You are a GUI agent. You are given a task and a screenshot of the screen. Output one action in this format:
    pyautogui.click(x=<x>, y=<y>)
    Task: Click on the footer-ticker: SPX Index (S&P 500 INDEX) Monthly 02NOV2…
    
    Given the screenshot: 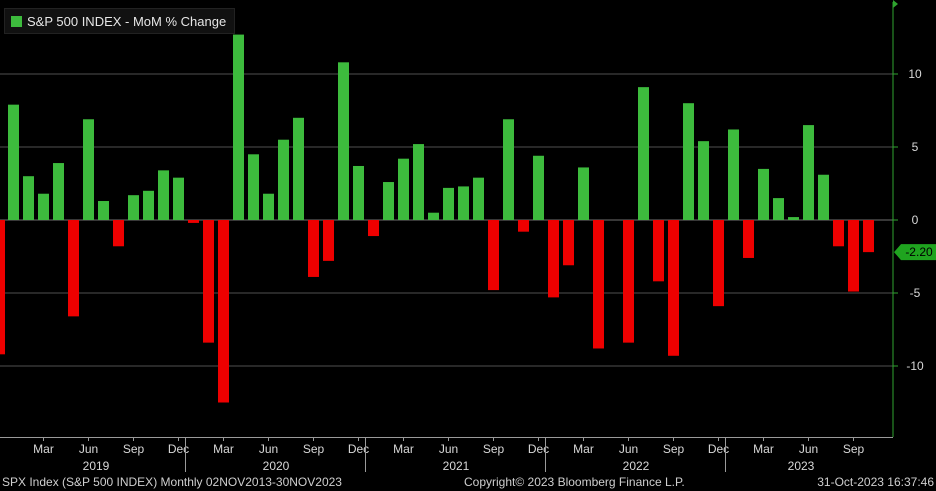 What is the action you would take?
    pyautogui.click(x=172, y=482)
    